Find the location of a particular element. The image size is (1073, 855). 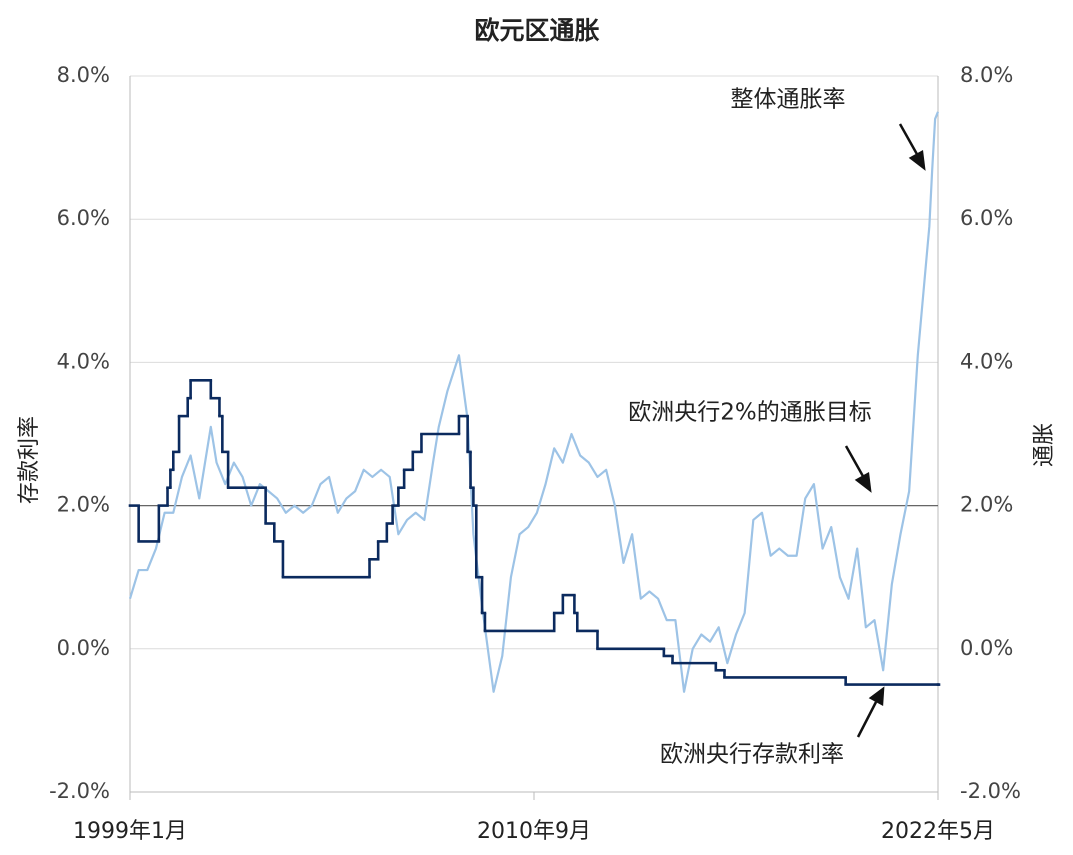

annotation: 欧洲央行存款利率 is located at coordinates (752, 755).